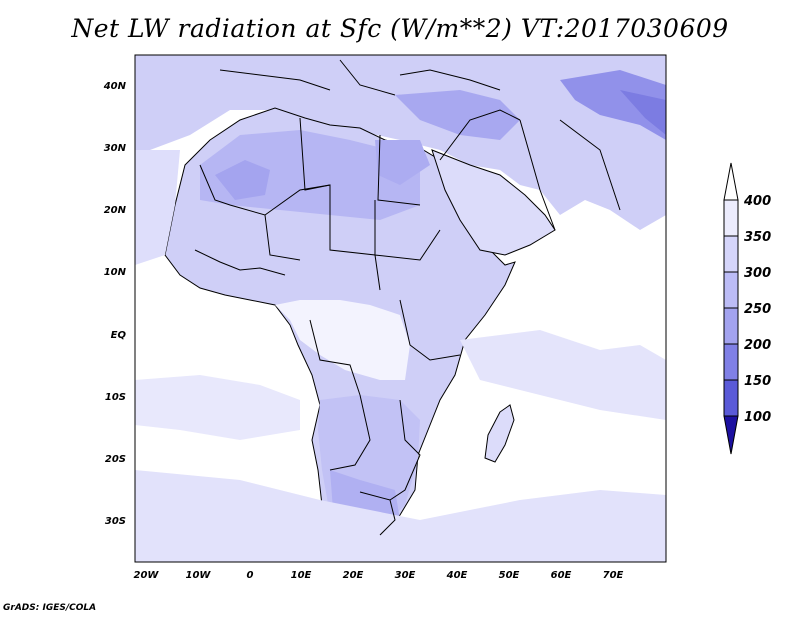 The image size is (800, 618). What do you see at coordinates (310, 175) in the screenshot?
I see `sahara-patch` at bounding box center [310, 175].